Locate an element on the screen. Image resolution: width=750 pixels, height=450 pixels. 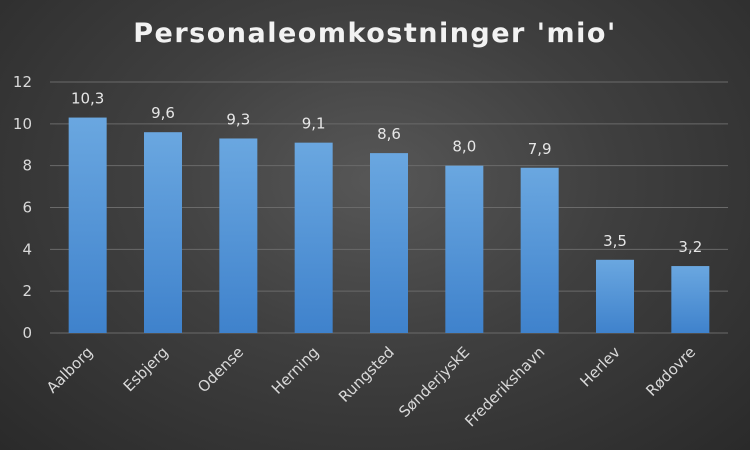
x-tick-label: Rungsted is located at coordinates (366, 374).